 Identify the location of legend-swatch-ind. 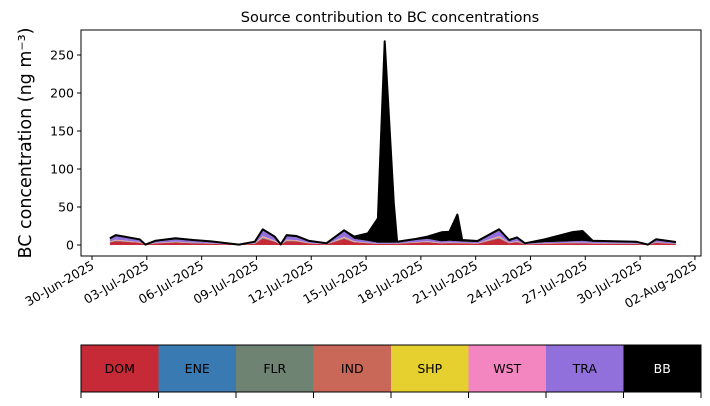
(352, 368).